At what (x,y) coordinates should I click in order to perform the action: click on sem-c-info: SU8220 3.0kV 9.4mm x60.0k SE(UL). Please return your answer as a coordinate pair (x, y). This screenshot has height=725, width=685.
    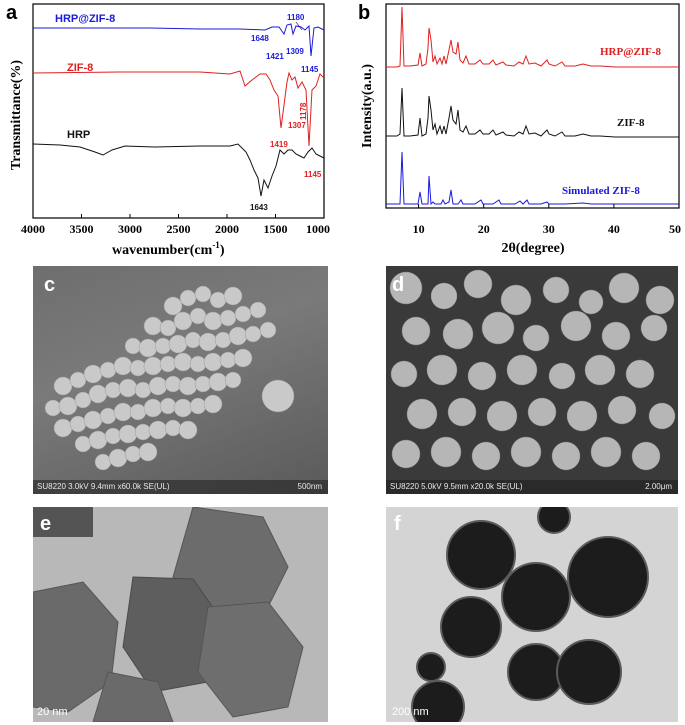
    Looking at the image, I should click on (103, 486).